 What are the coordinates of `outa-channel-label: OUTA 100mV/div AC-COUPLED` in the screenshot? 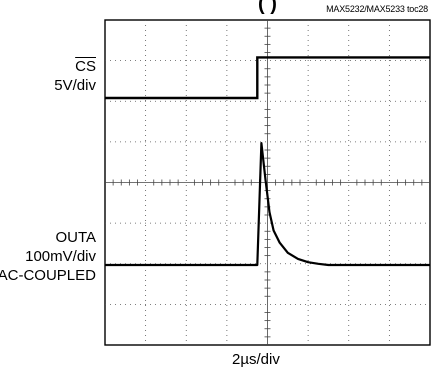 It's located at (48, 256).